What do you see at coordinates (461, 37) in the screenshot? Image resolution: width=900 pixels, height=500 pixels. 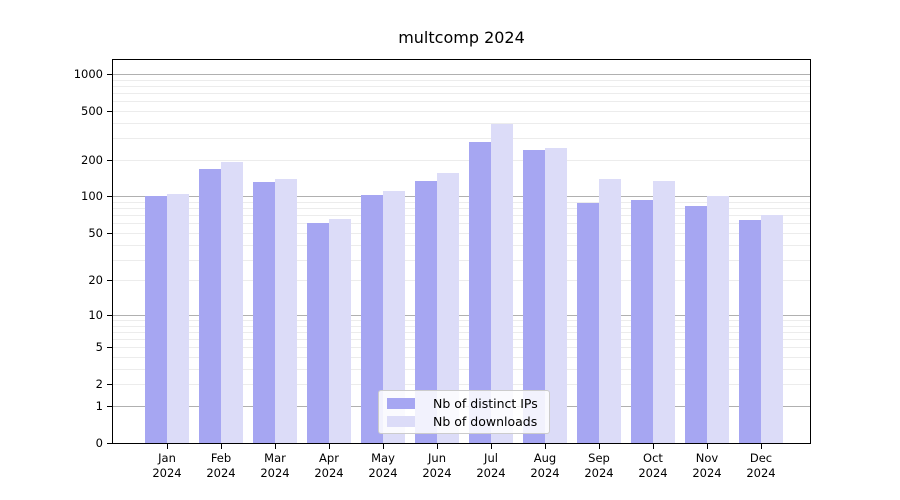 I see `chart-title: multcomp 2024` at bounding box center [461, 37].